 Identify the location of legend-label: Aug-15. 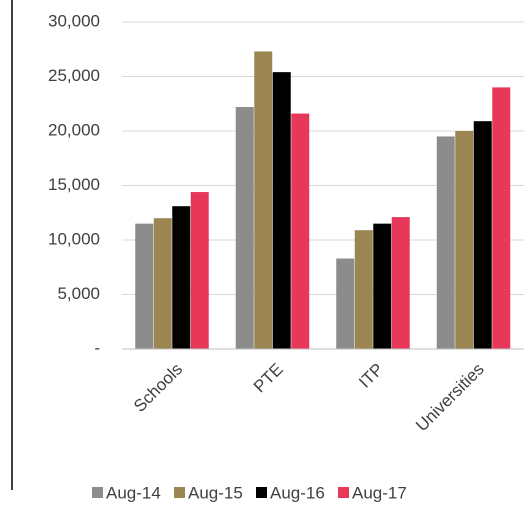
(215, 492).